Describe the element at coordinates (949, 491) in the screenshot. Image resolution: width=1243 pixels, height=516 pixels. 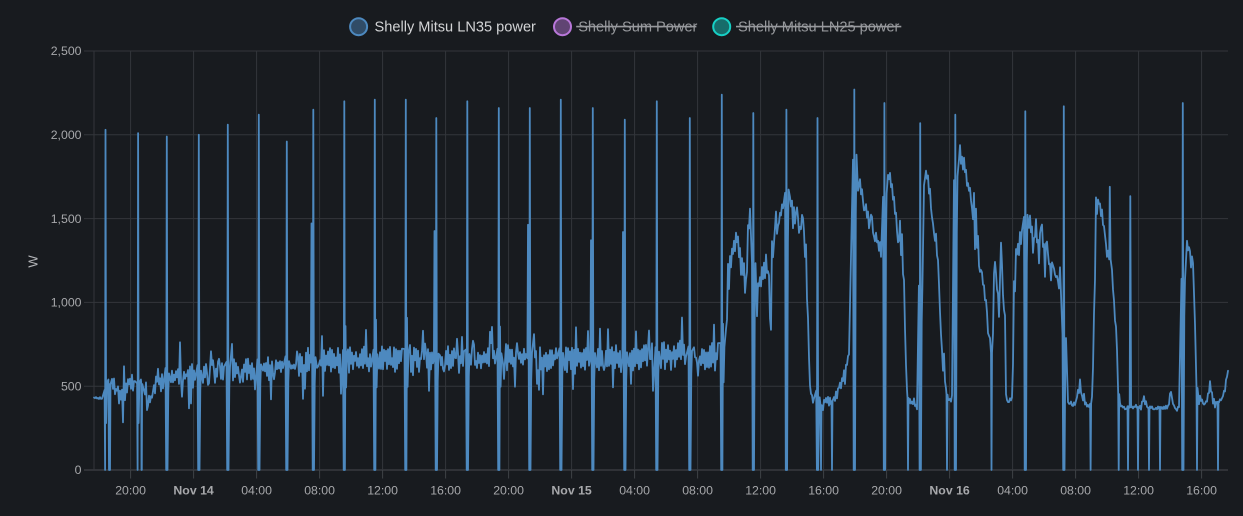
I see `svg-text: Nov 16` at that location.